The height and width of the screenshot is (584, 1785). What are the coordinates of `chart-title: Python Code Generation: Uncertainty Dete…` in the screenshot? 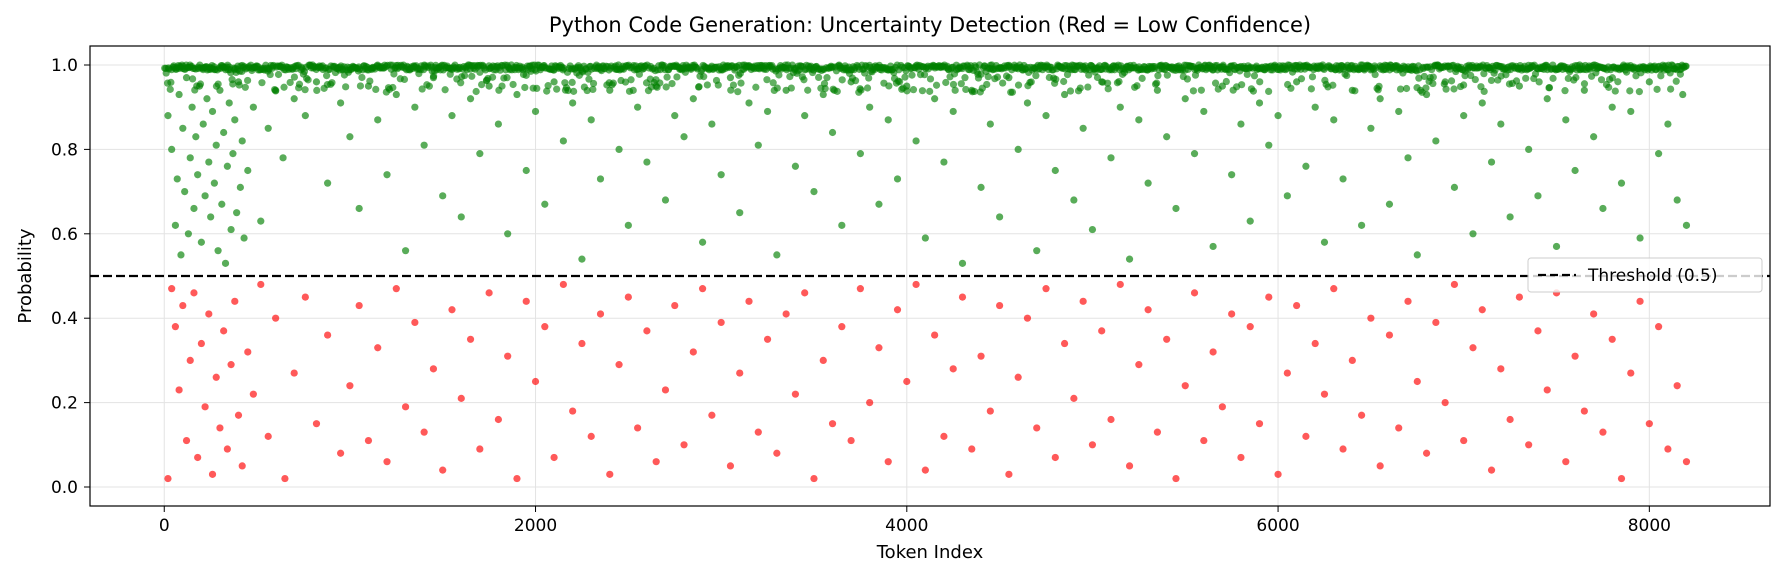 It's located at (930, 25).